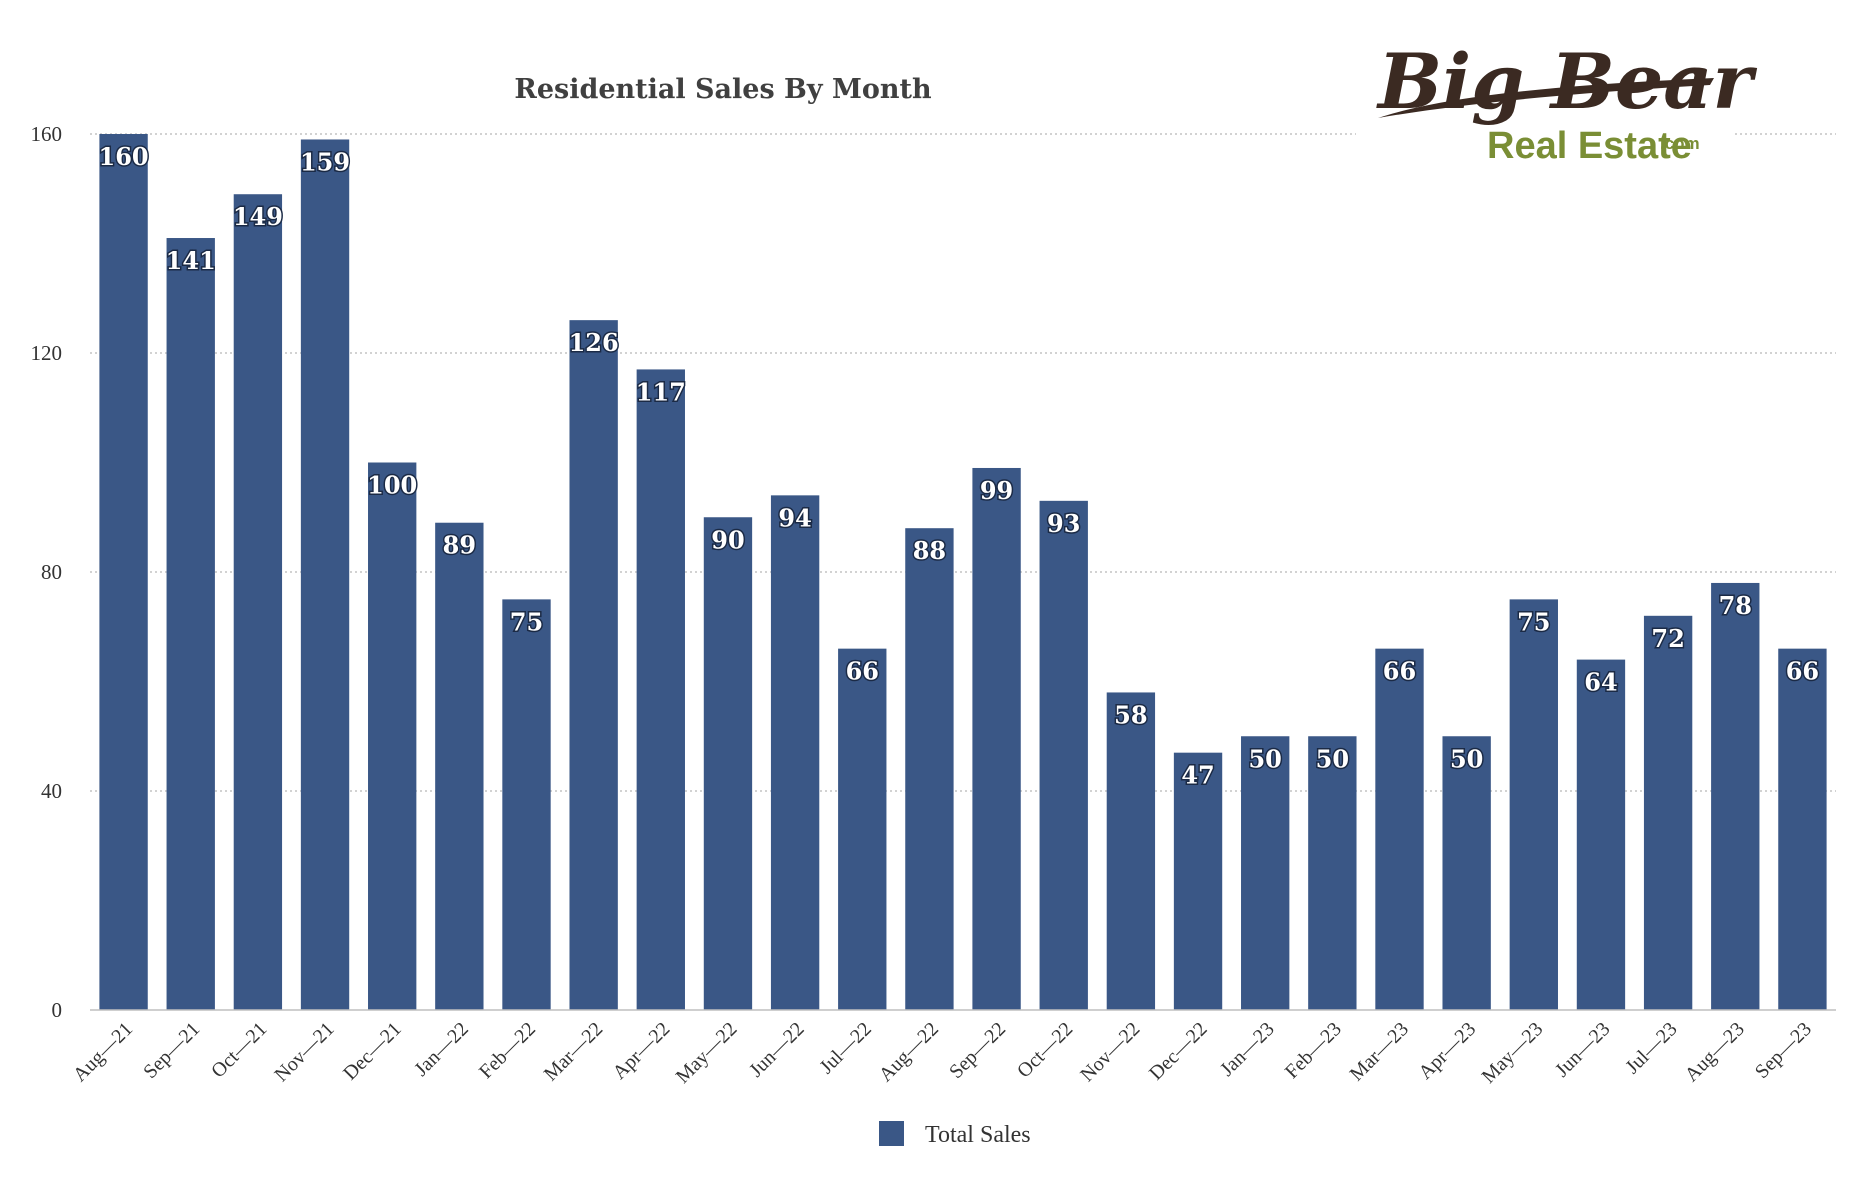 The height and width of the screenshot is (1180, 1866). Describe the element at coordinates (929, 550) in the screenshot. I see `data-label: 88` at that location.